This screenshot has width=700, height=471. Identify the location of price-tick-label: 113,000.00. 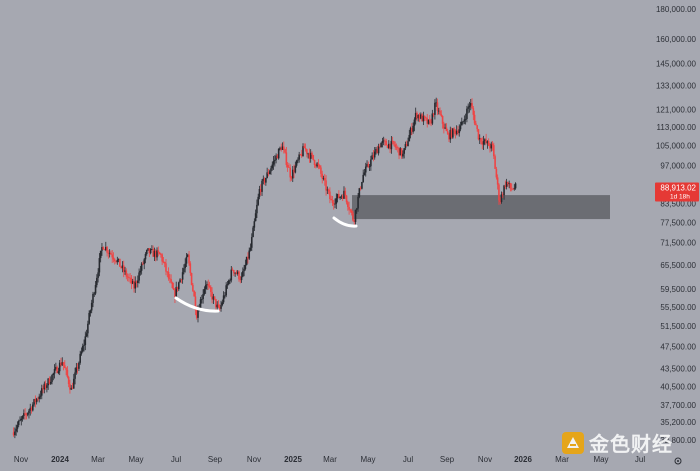
(677, 127).